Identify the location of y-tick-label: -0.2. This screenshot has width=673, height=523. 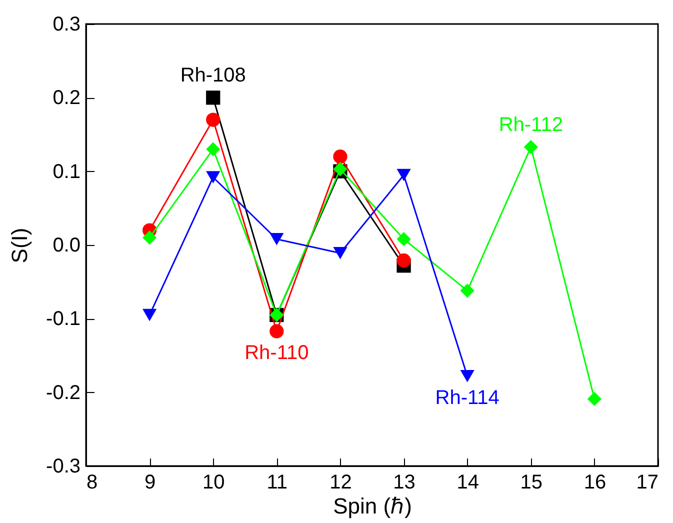
(63, 393).